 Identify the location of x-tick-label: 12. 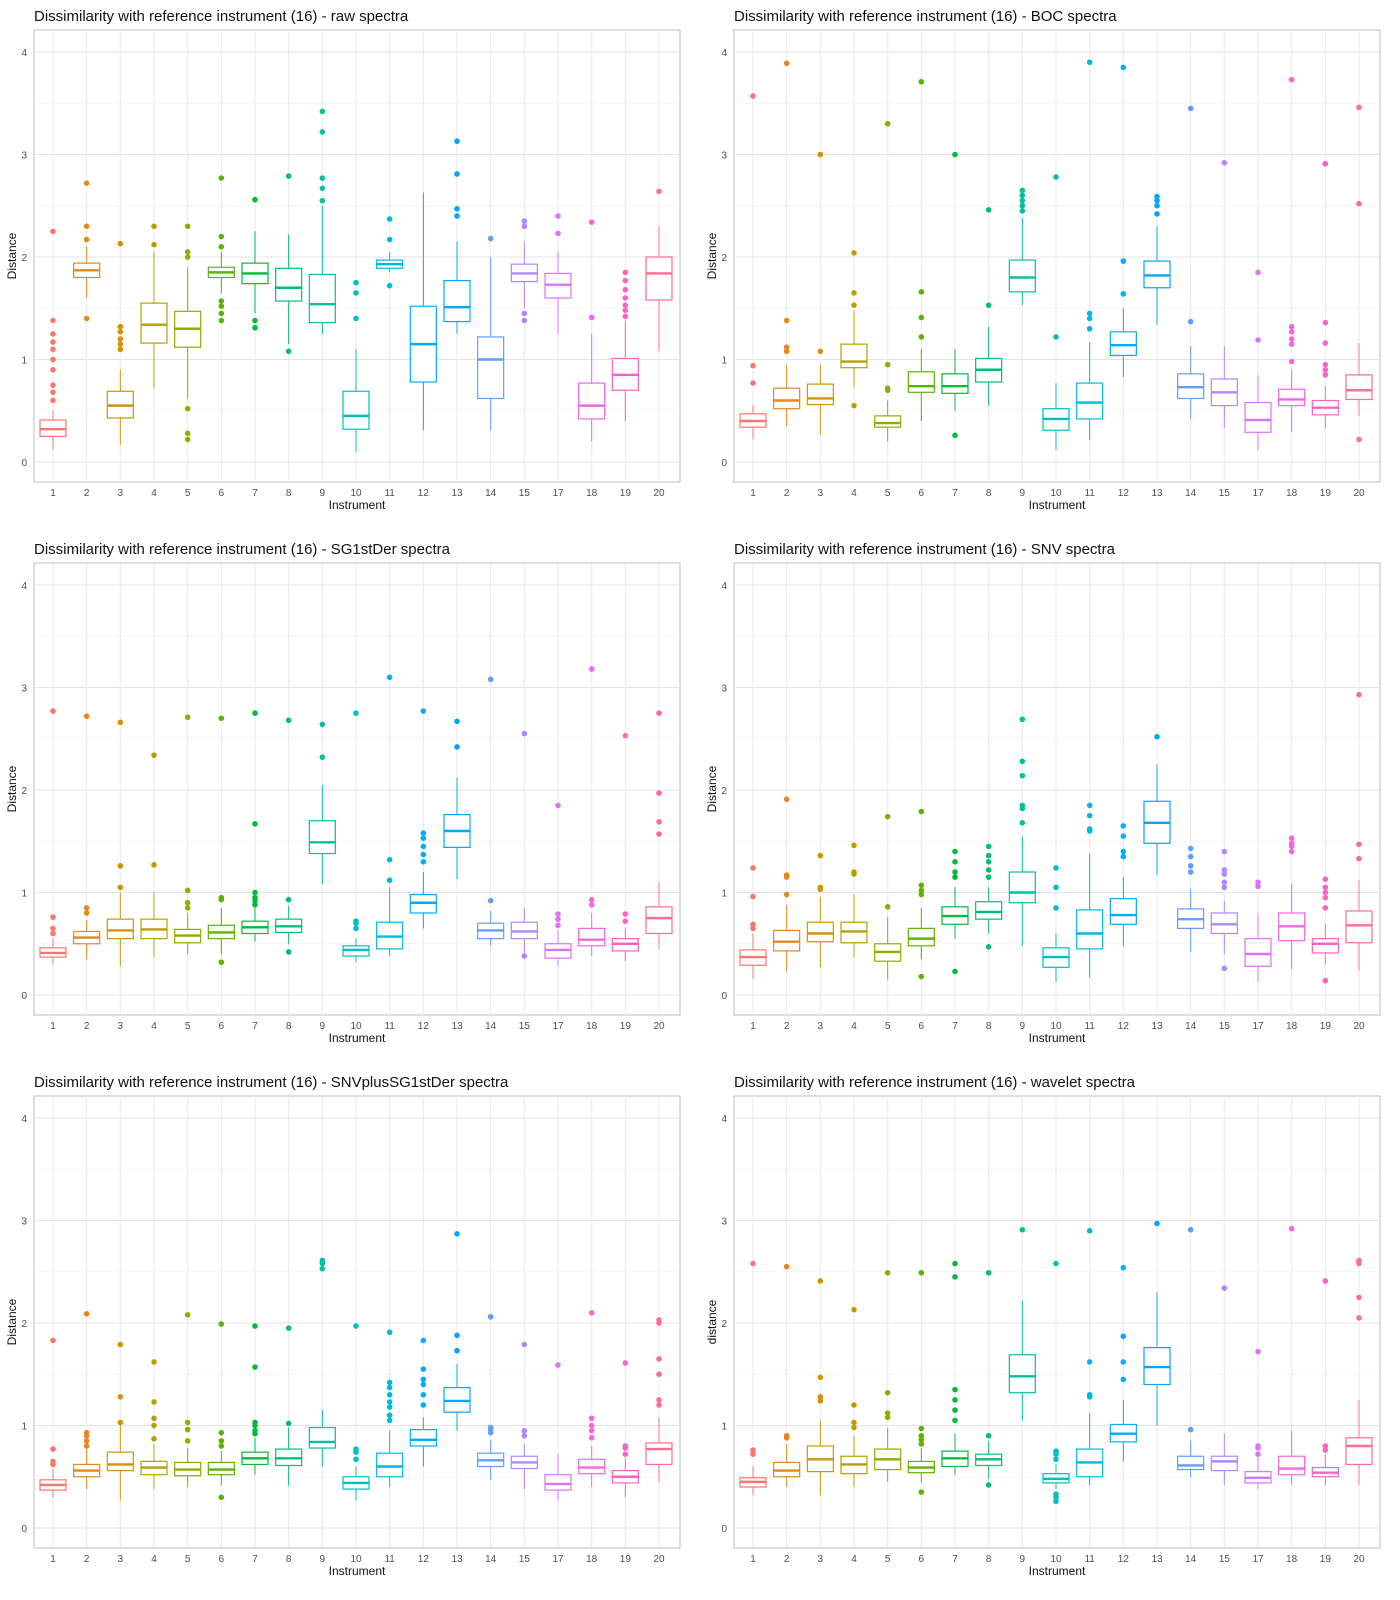
(1124, 1559).